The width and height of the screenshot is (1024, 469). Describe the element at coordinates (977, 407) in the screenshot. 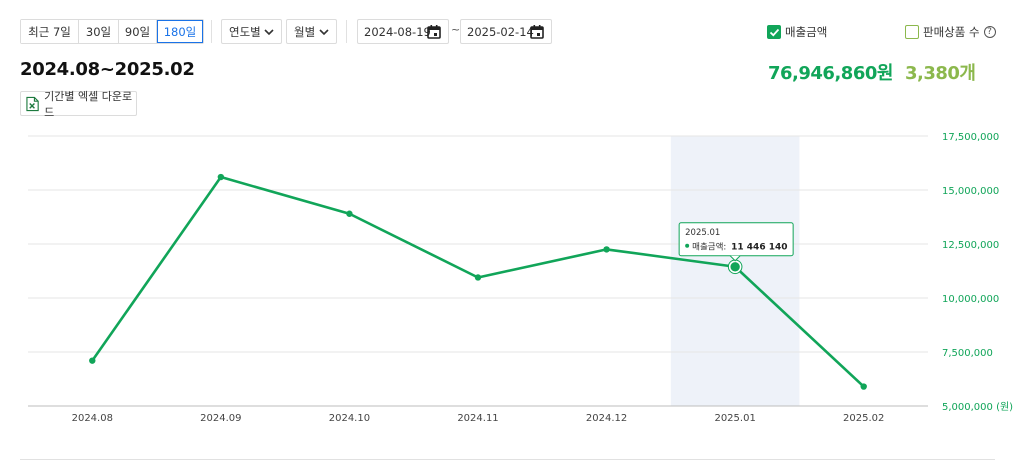

I see `y-tick-label: 5,000,000 (원)` at that location.